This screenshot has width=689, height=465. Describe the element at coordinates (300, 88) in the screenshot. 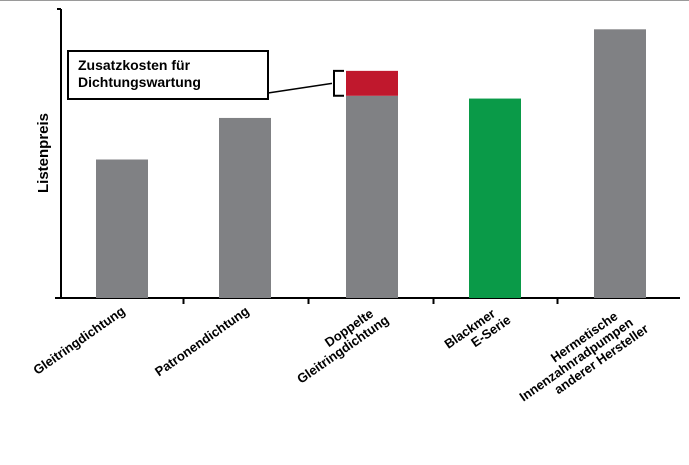

I see `annotation-leader` at that location.